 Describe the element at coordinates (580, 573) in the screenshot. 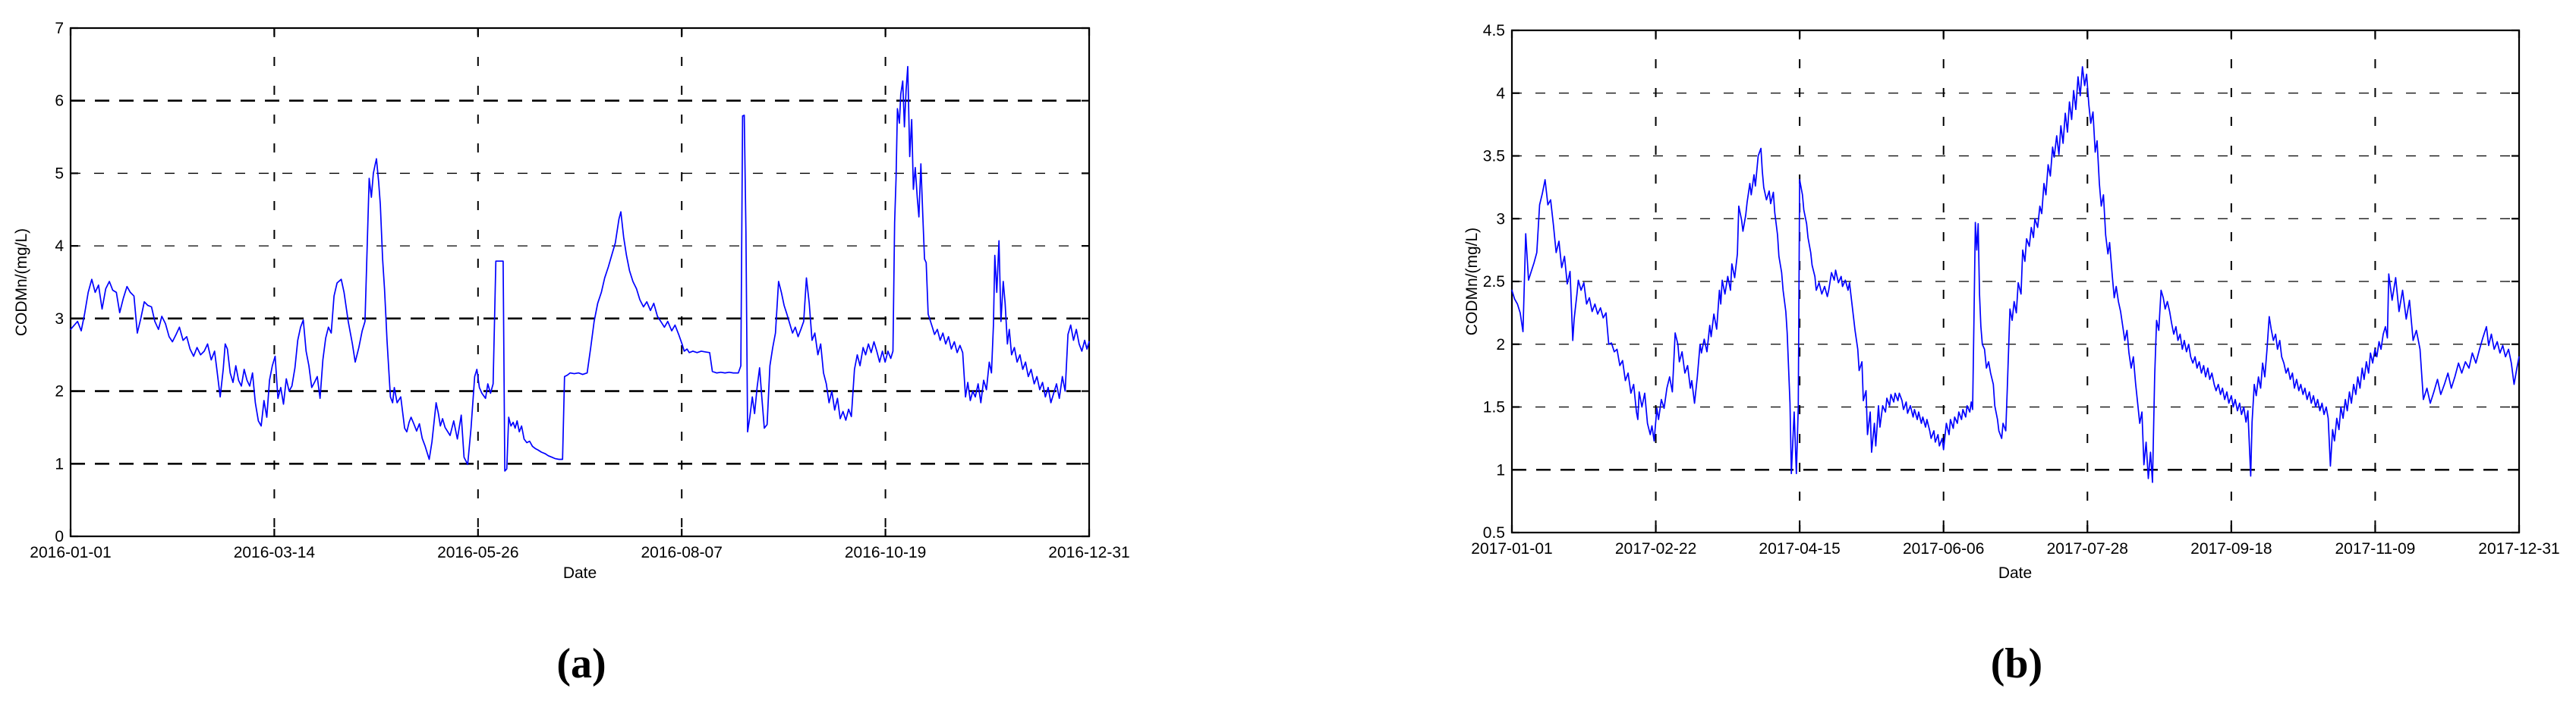

I see `x-axis-label-a: Date` at that location.